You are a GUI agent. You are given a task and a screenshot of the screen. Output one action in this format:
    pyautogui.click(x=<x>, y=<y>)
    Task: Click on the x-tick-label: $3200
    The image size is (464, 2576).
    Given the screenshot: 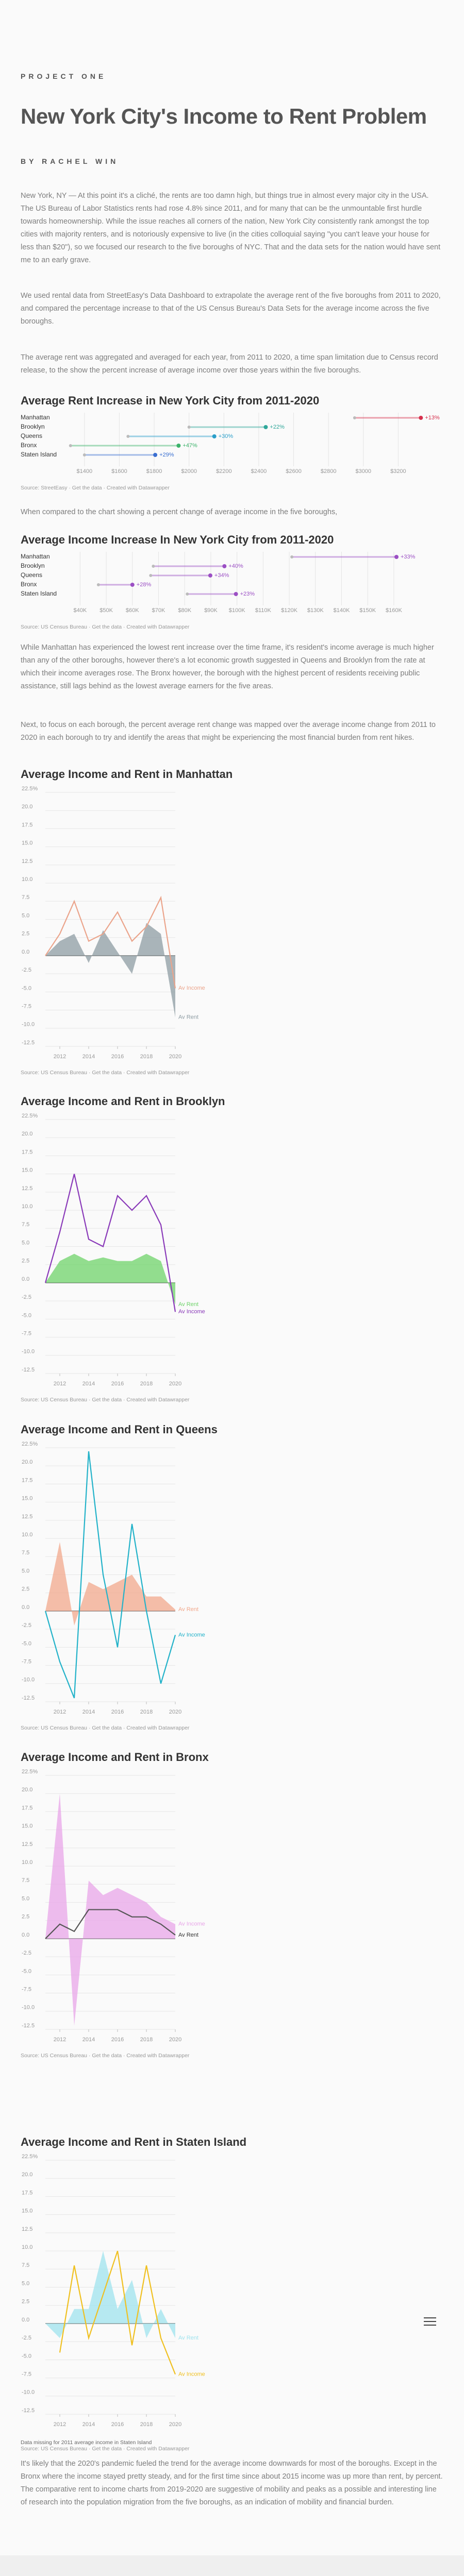 What is the action you would take?
    pyautogui.click(x=398, y=471)
    